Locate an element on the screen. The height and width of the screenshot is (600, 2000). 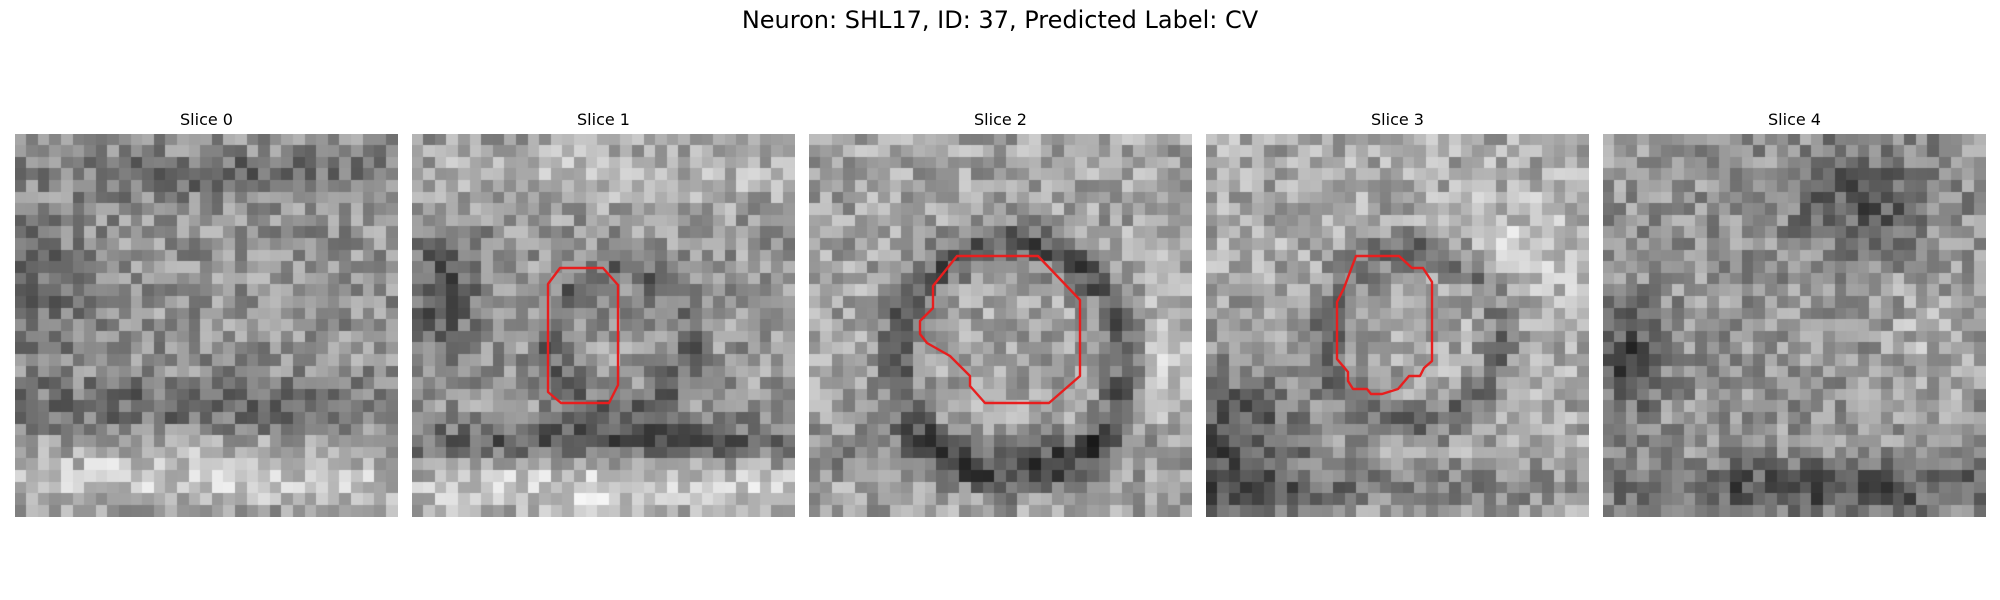
slice-panel-1: Slice 1 is located at coordinates (603, 313).